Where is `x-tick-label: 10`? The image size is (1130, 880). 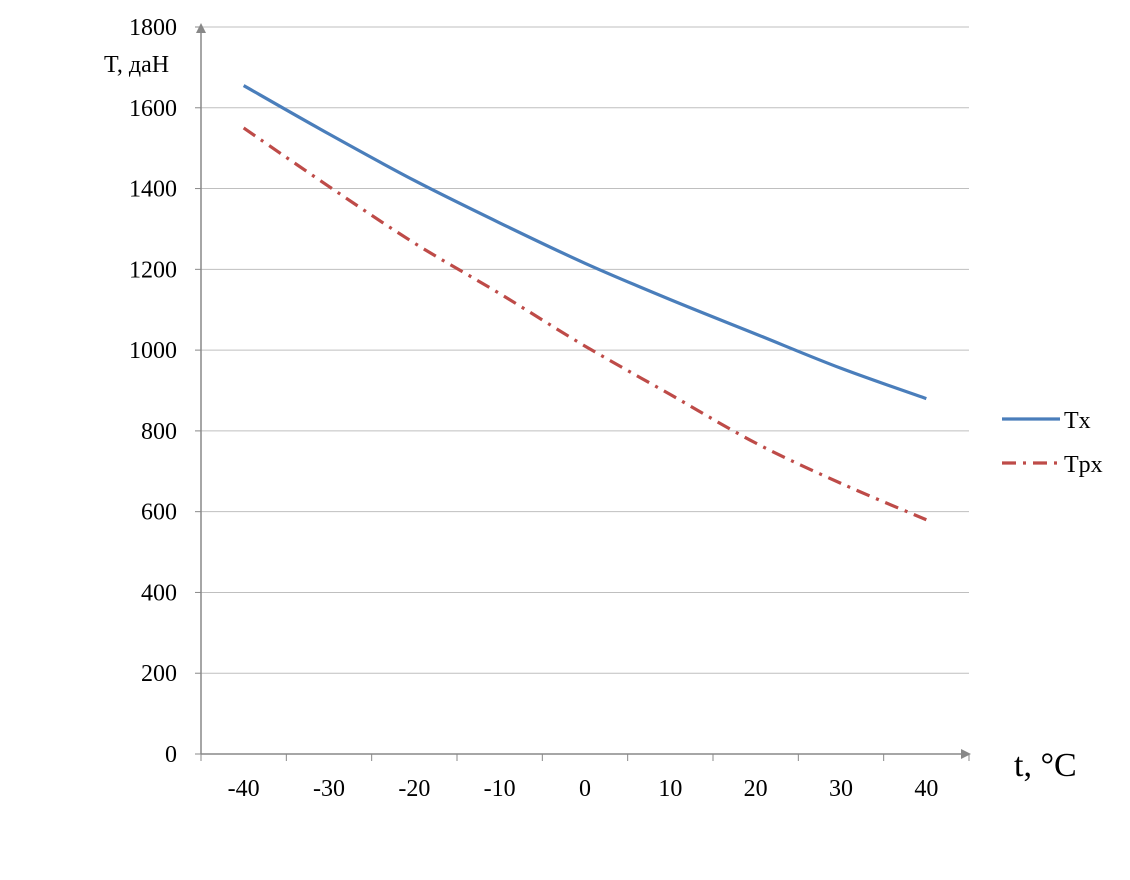 x-tick-label: 10 is located at coordinates (670, 789).